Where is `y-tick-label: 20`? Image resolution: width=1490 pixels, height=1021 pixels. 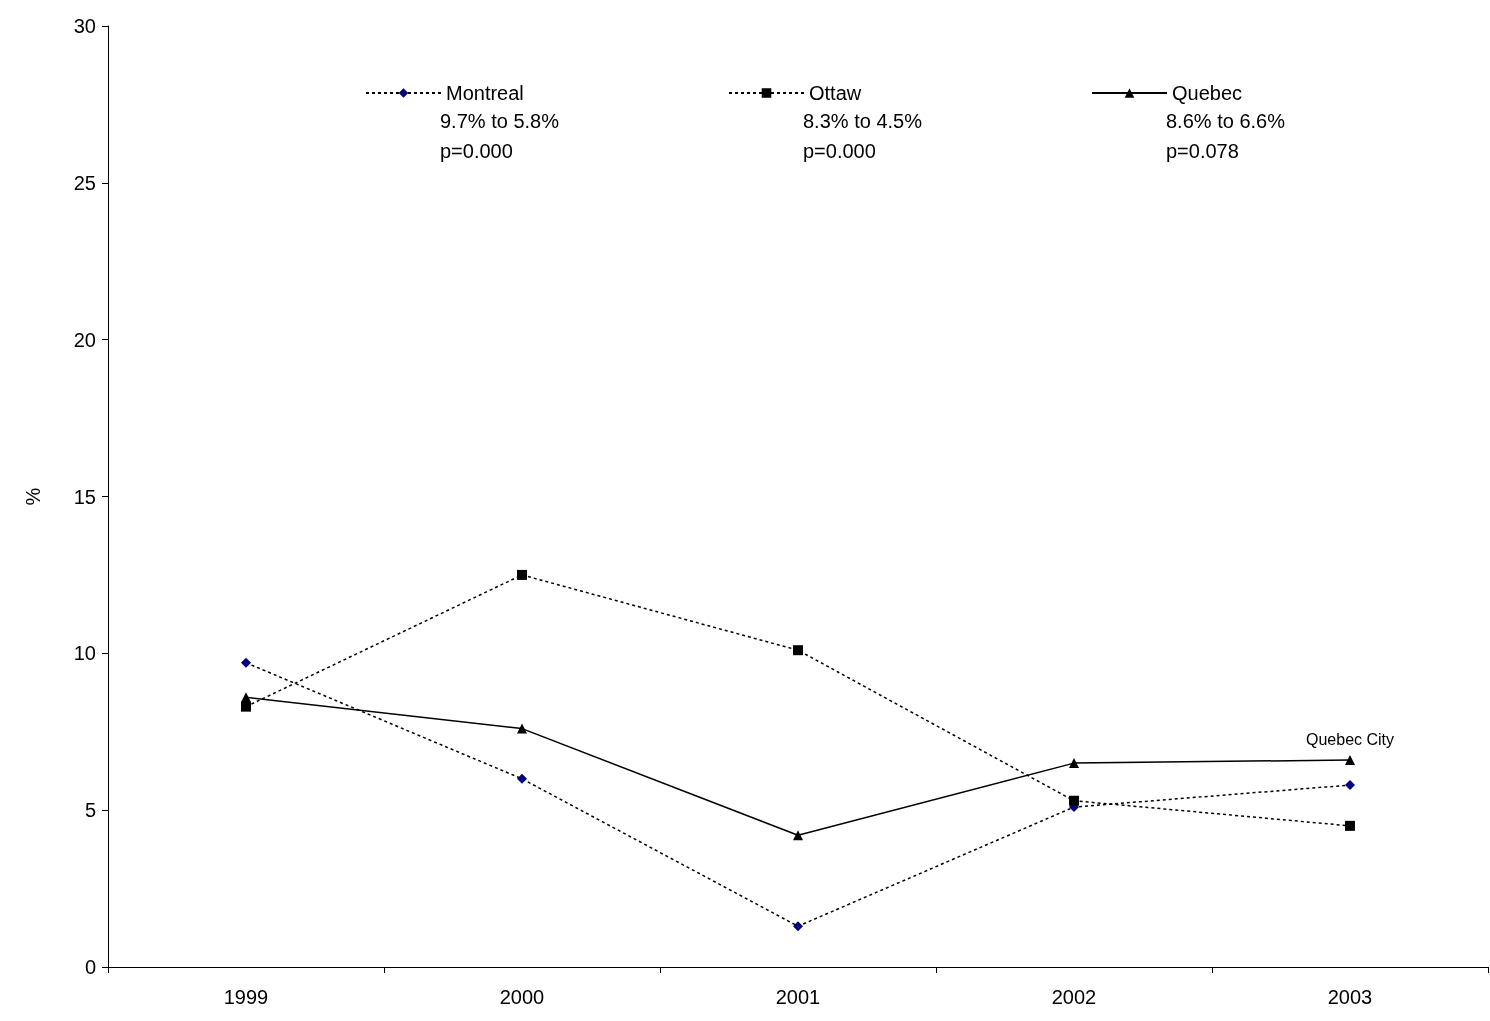
y-tick-label: 20 is located at coordinates (84, 339).